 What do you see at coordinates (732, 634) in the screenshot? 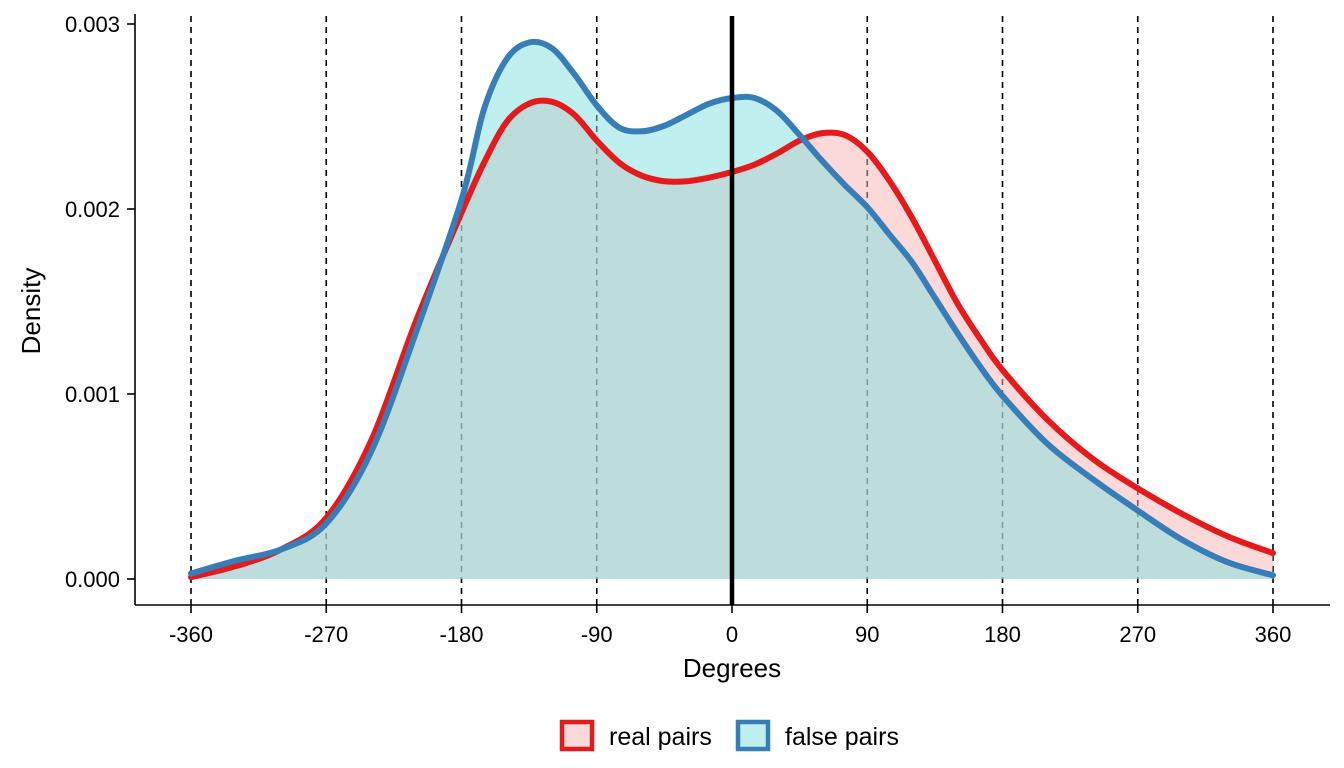
I see `x-tick-label: 0` at bounding box center [732, 634].